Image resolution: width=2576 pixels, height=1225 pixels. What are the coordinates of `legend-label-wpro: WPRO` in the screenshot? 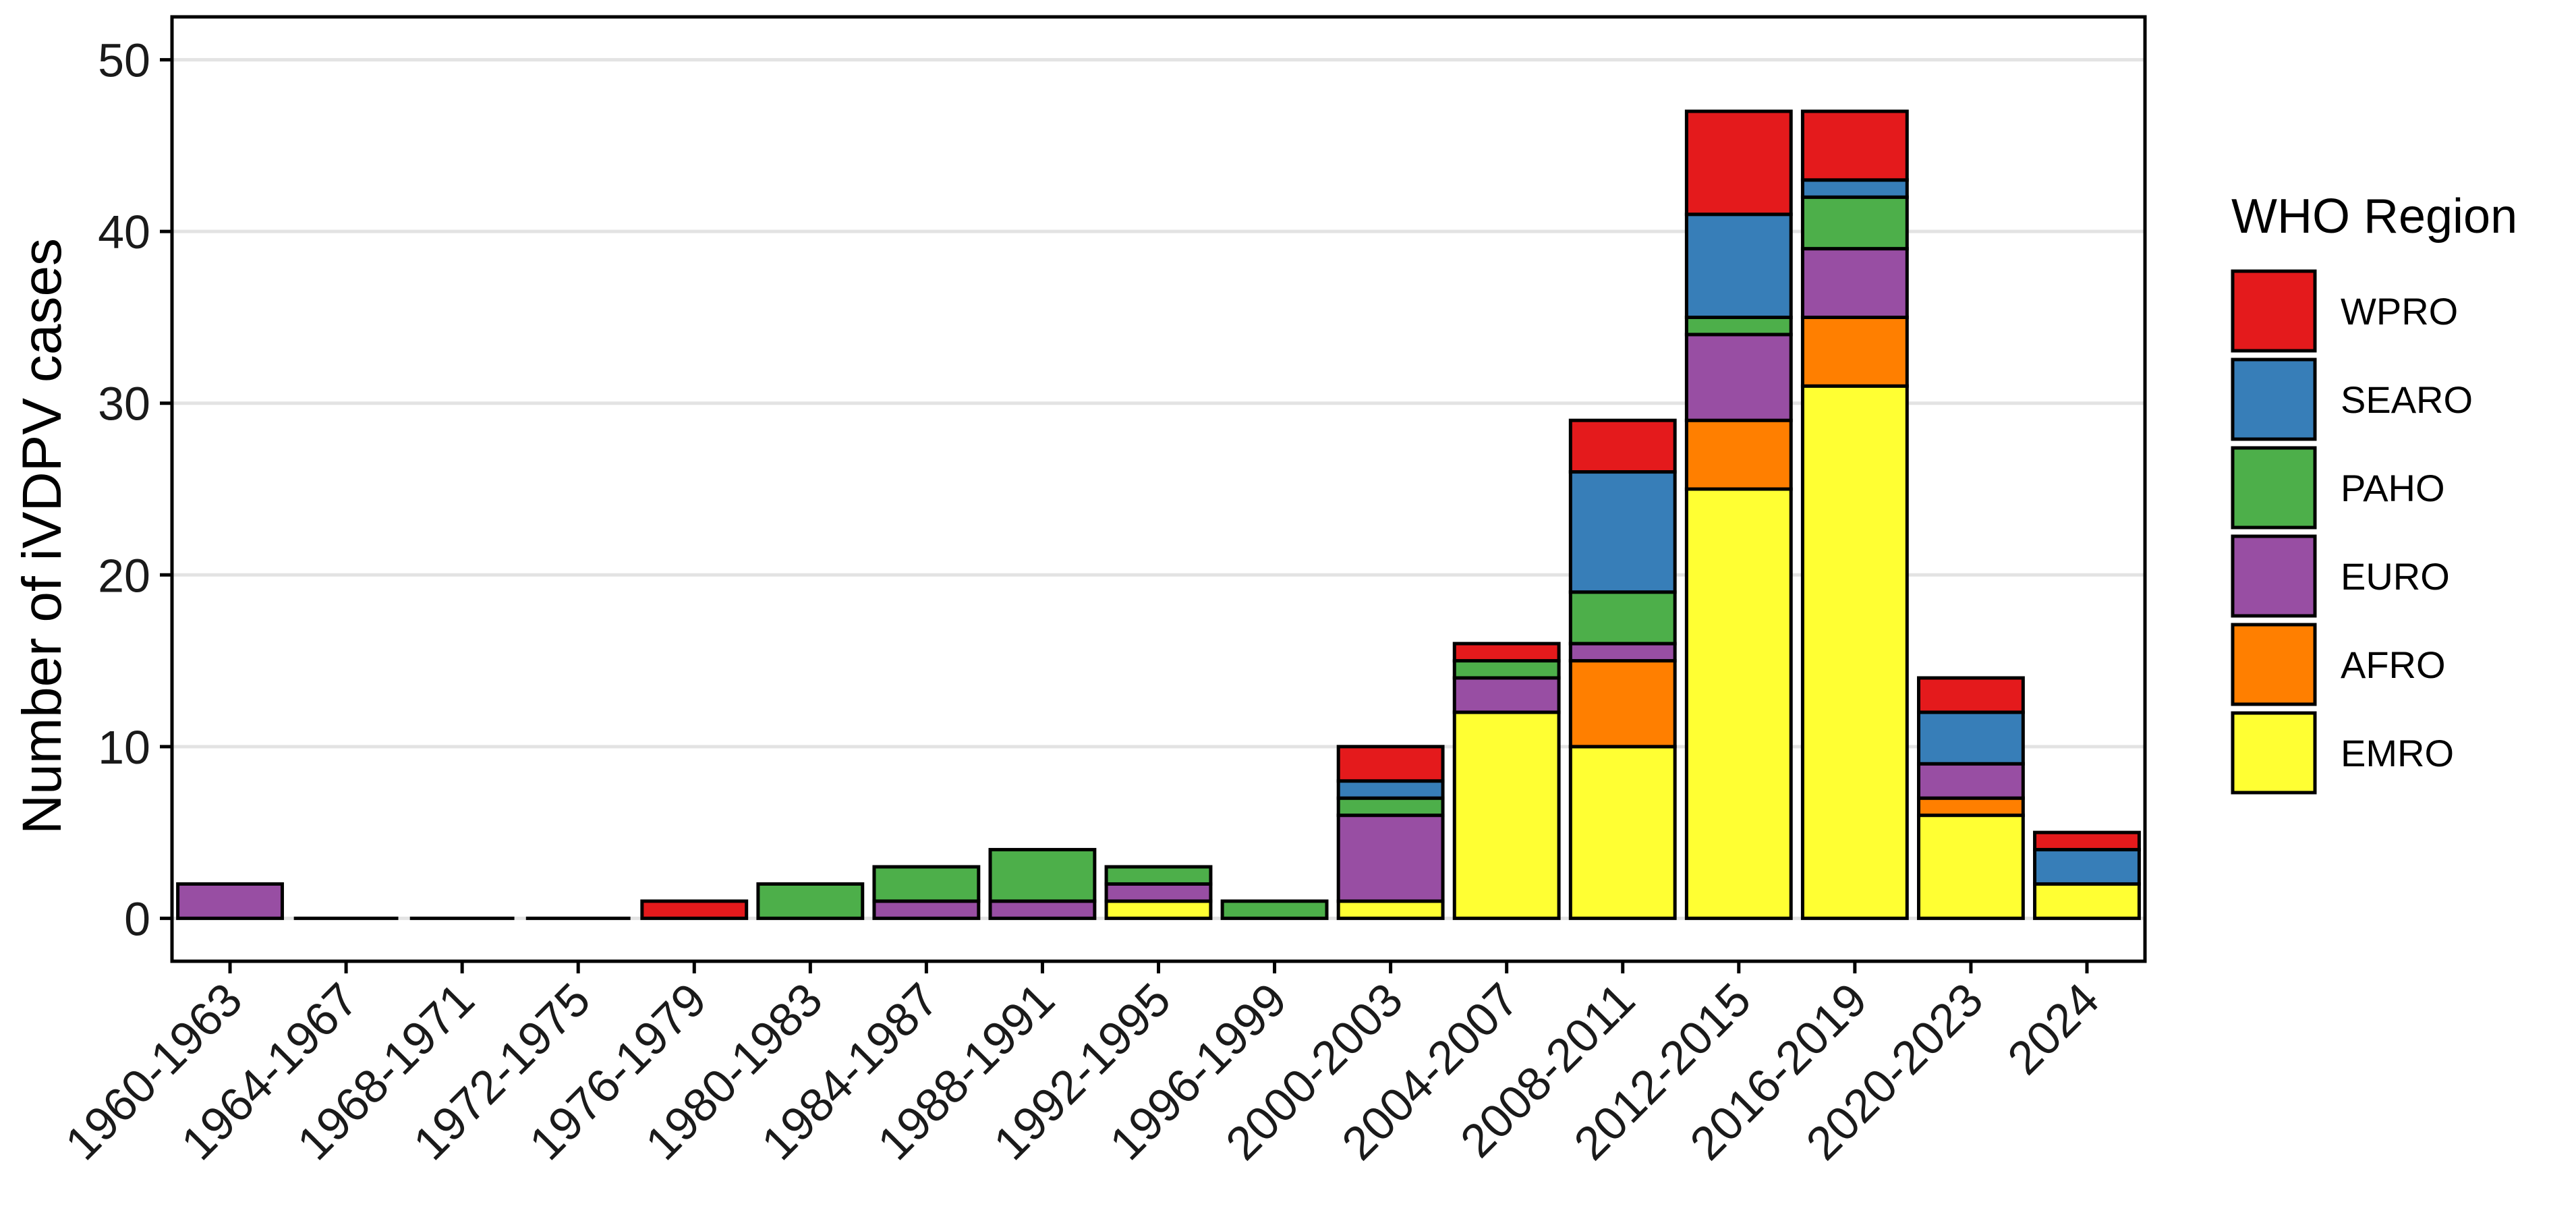 It's located at (2399, 311).